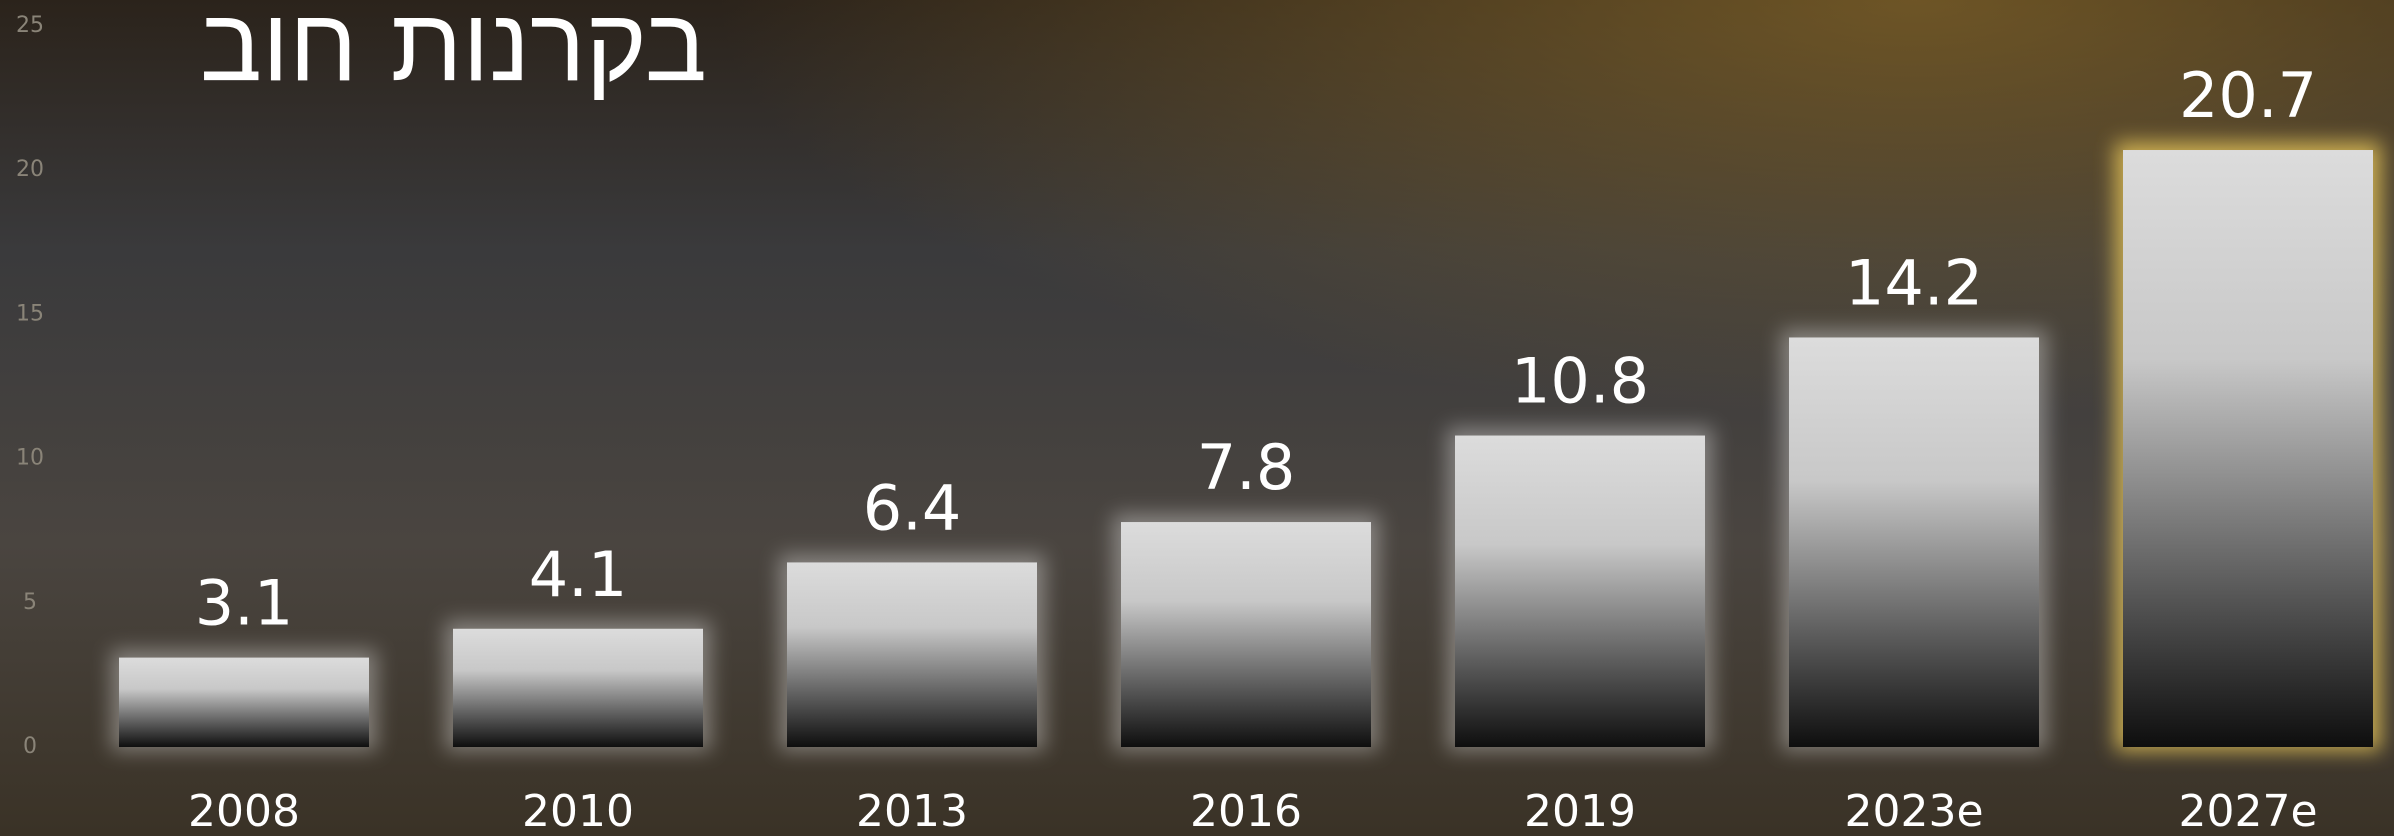 The height and width of the screenshot is (836, 2394). I want to click on y-tick-label: 10, so click(30, 458).